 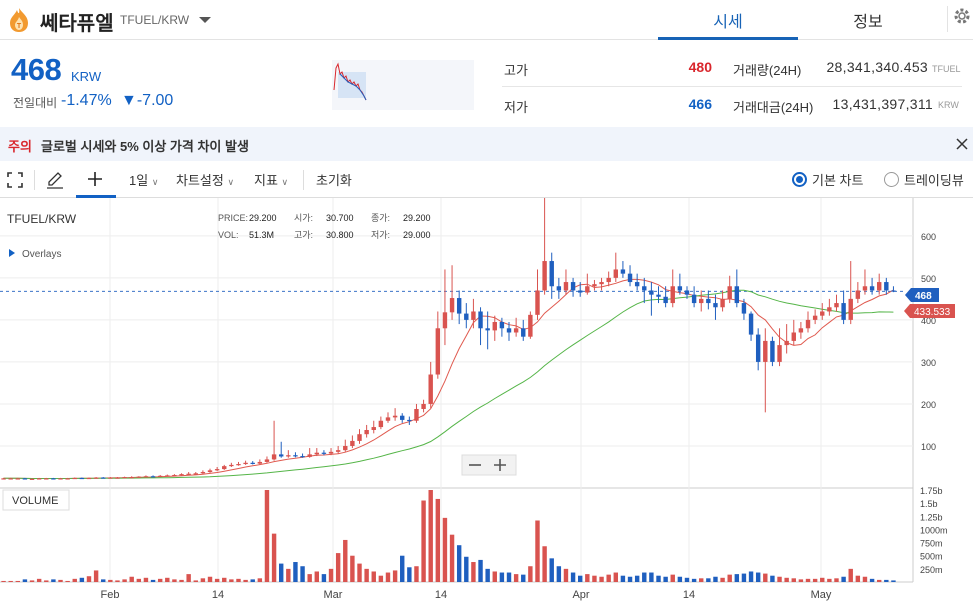 I want to click on volume-24h-label: 거래량(24H), so click(x=767, y=70).